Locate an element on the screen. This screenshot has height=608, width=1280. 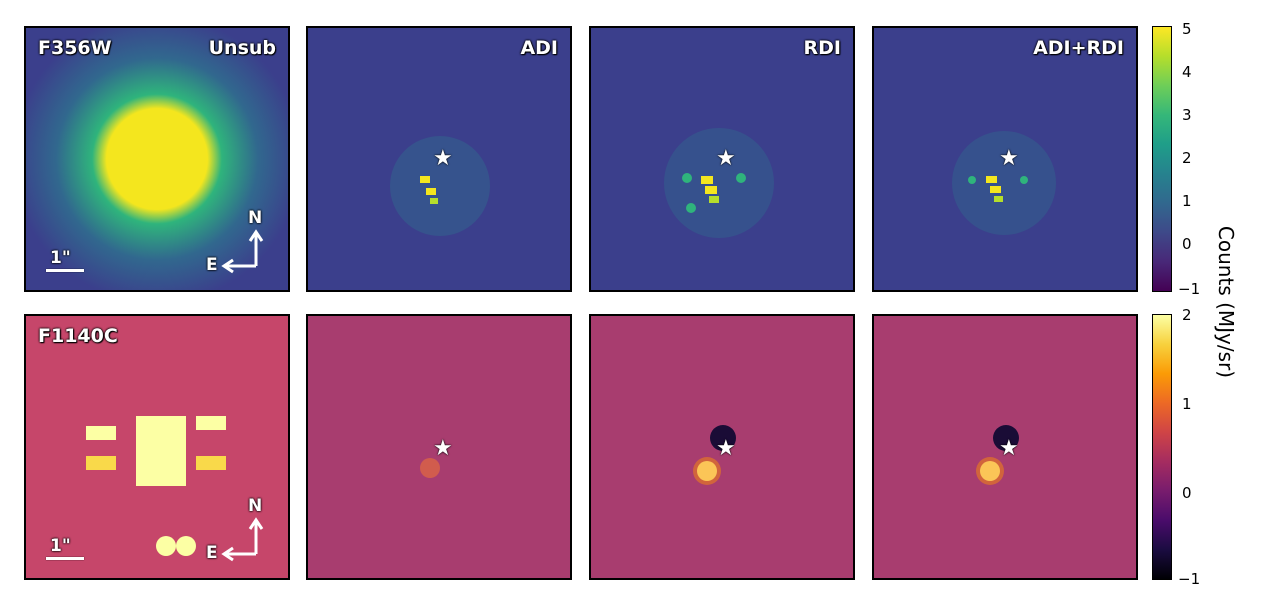
image-f1140c-adi-rdi is located at coordinates (1005, 447).